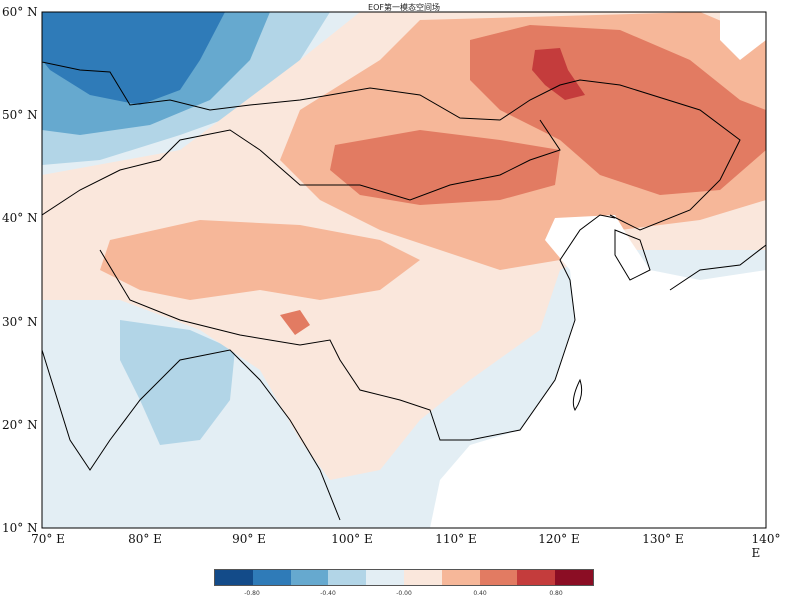 Image resolution: width=790 pixels, height=600 pixels. Describe the element at coordinates (445, 167) in the screenshot. I see `contour-red-mongolia` at that location.